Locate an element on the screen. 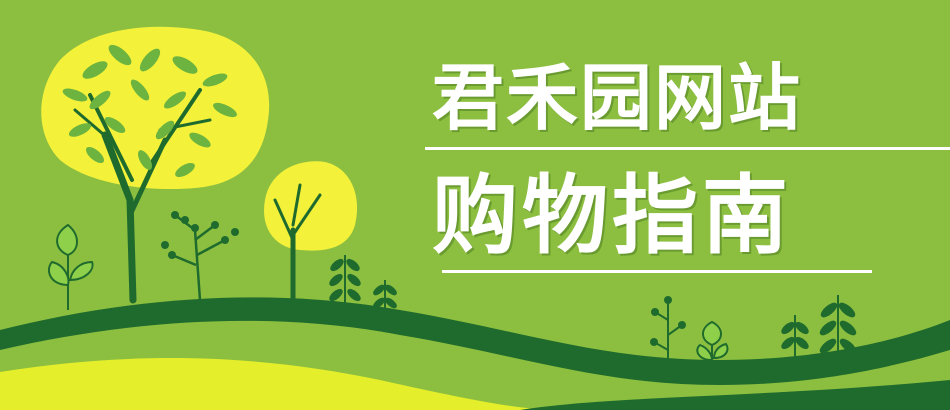  large-tree-leaves is located at coordinates (149, 110).